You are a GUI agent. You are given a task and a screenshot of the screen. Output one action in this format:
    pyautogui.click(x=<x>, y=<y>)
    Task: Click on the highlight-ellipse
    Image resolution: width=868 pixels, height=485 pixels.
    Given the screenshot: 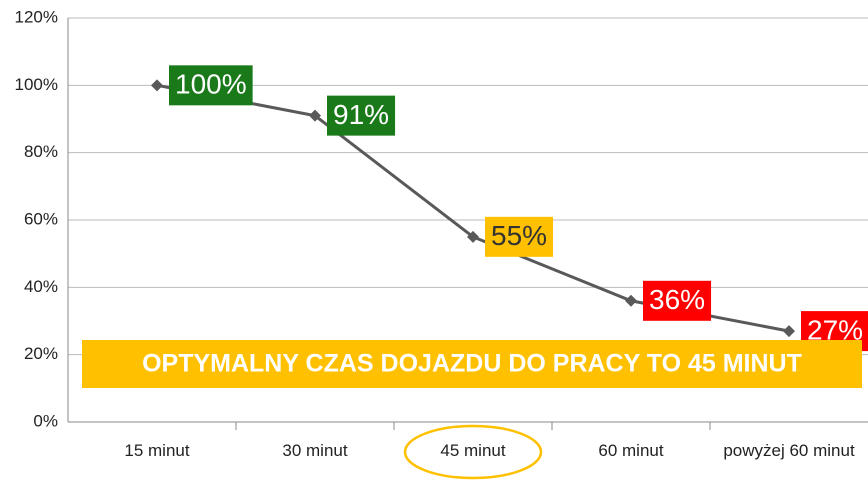 What is the action you would take?
    pyautogui.click(x=473, y=452)
    